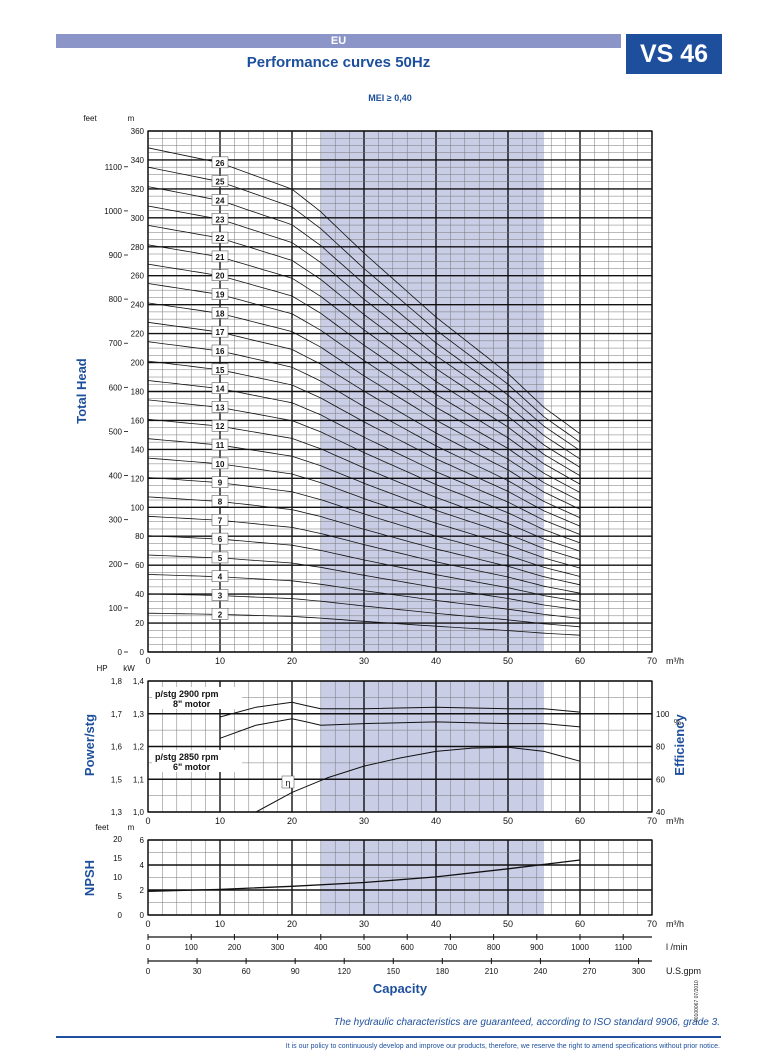 The height and width of the screenshot is (1059, 761). Describe the element at coordinates (580, 924) in the screenshot. I see `npsh-x-tick: 60` at that location.